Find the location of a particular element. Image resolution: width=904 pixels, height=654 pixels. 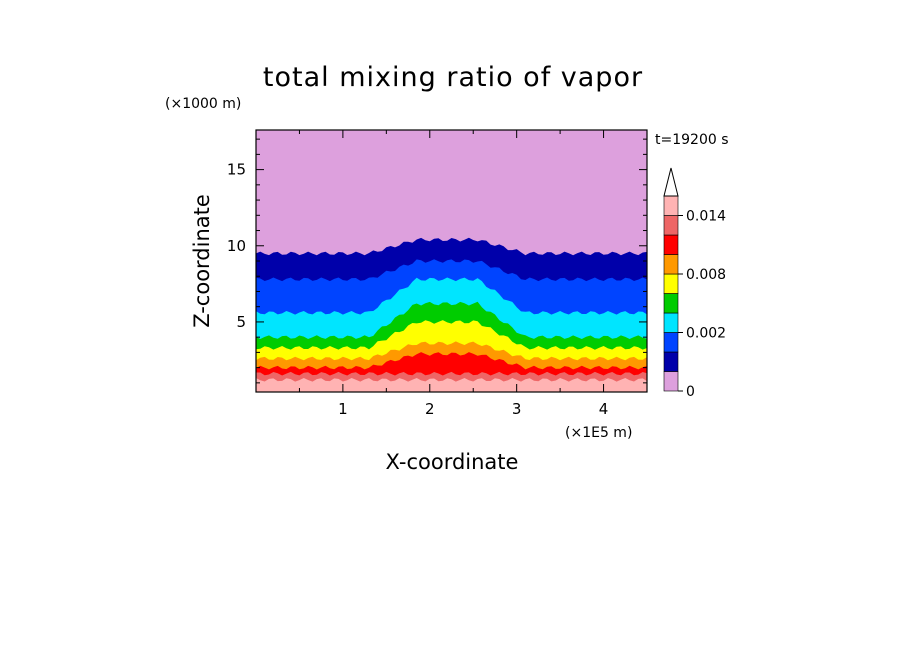

y-axis-label: Z-coordinate is located at coordinates (202, 261).